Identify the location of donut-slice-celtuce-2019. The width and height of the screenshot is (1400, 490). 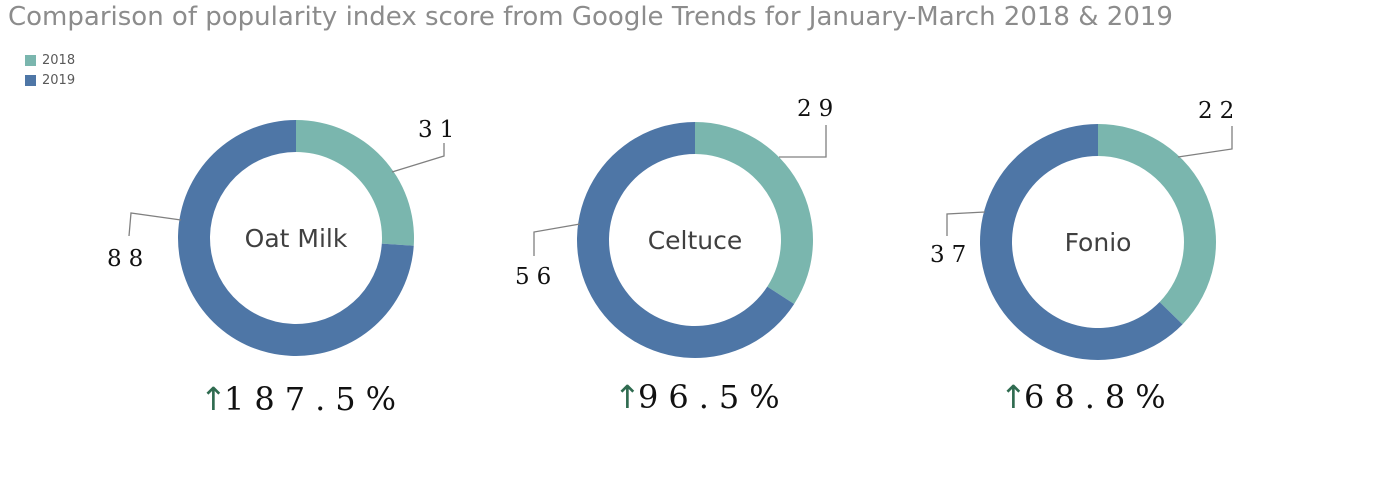
(685, 240).